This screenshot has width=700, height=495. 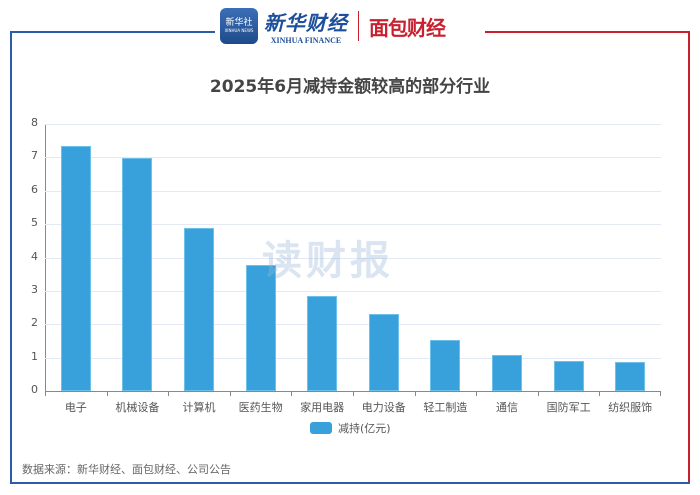 What do you see at coordinates (321, 428) in the screenshot?
I see `legend-swatch` at bounding box center [321, 428].